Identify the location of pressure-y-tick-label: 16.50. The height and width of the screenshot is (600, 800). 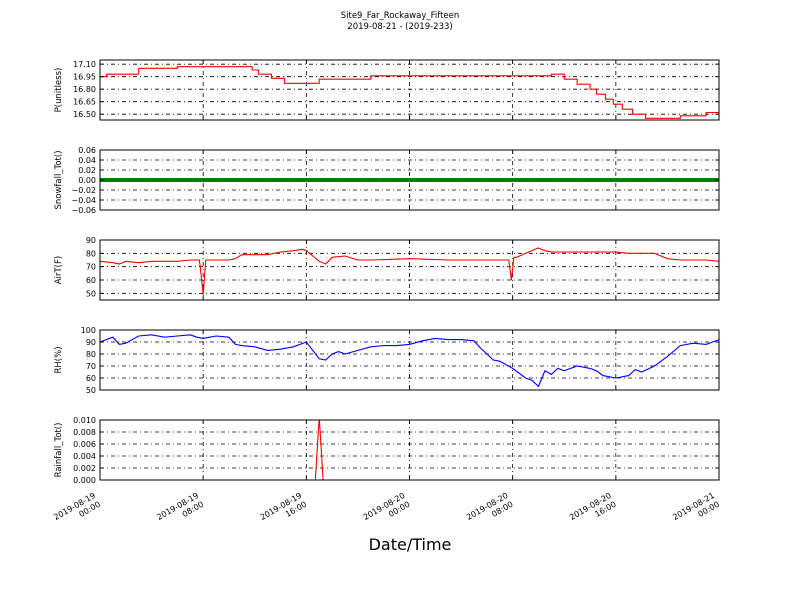
(84, 114).